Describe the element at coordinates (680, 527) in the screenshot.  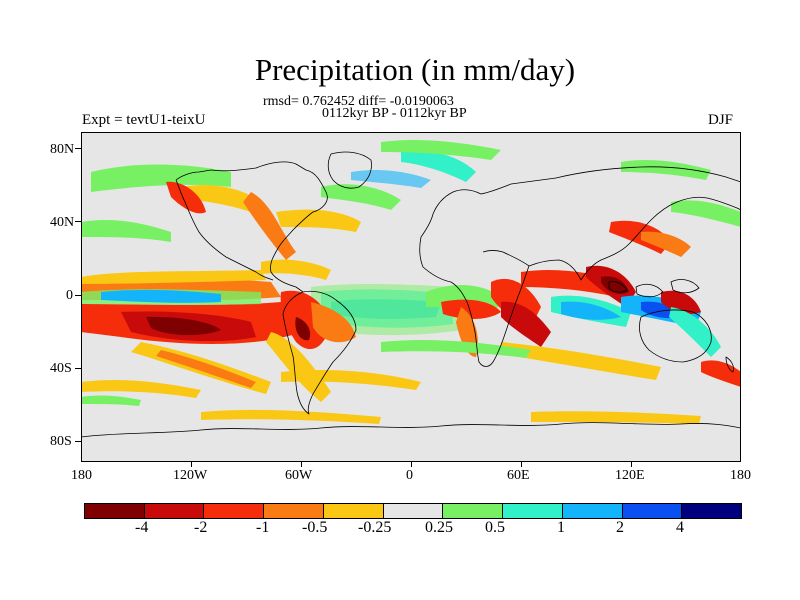
I see `colorbar-label: 4` at that location.